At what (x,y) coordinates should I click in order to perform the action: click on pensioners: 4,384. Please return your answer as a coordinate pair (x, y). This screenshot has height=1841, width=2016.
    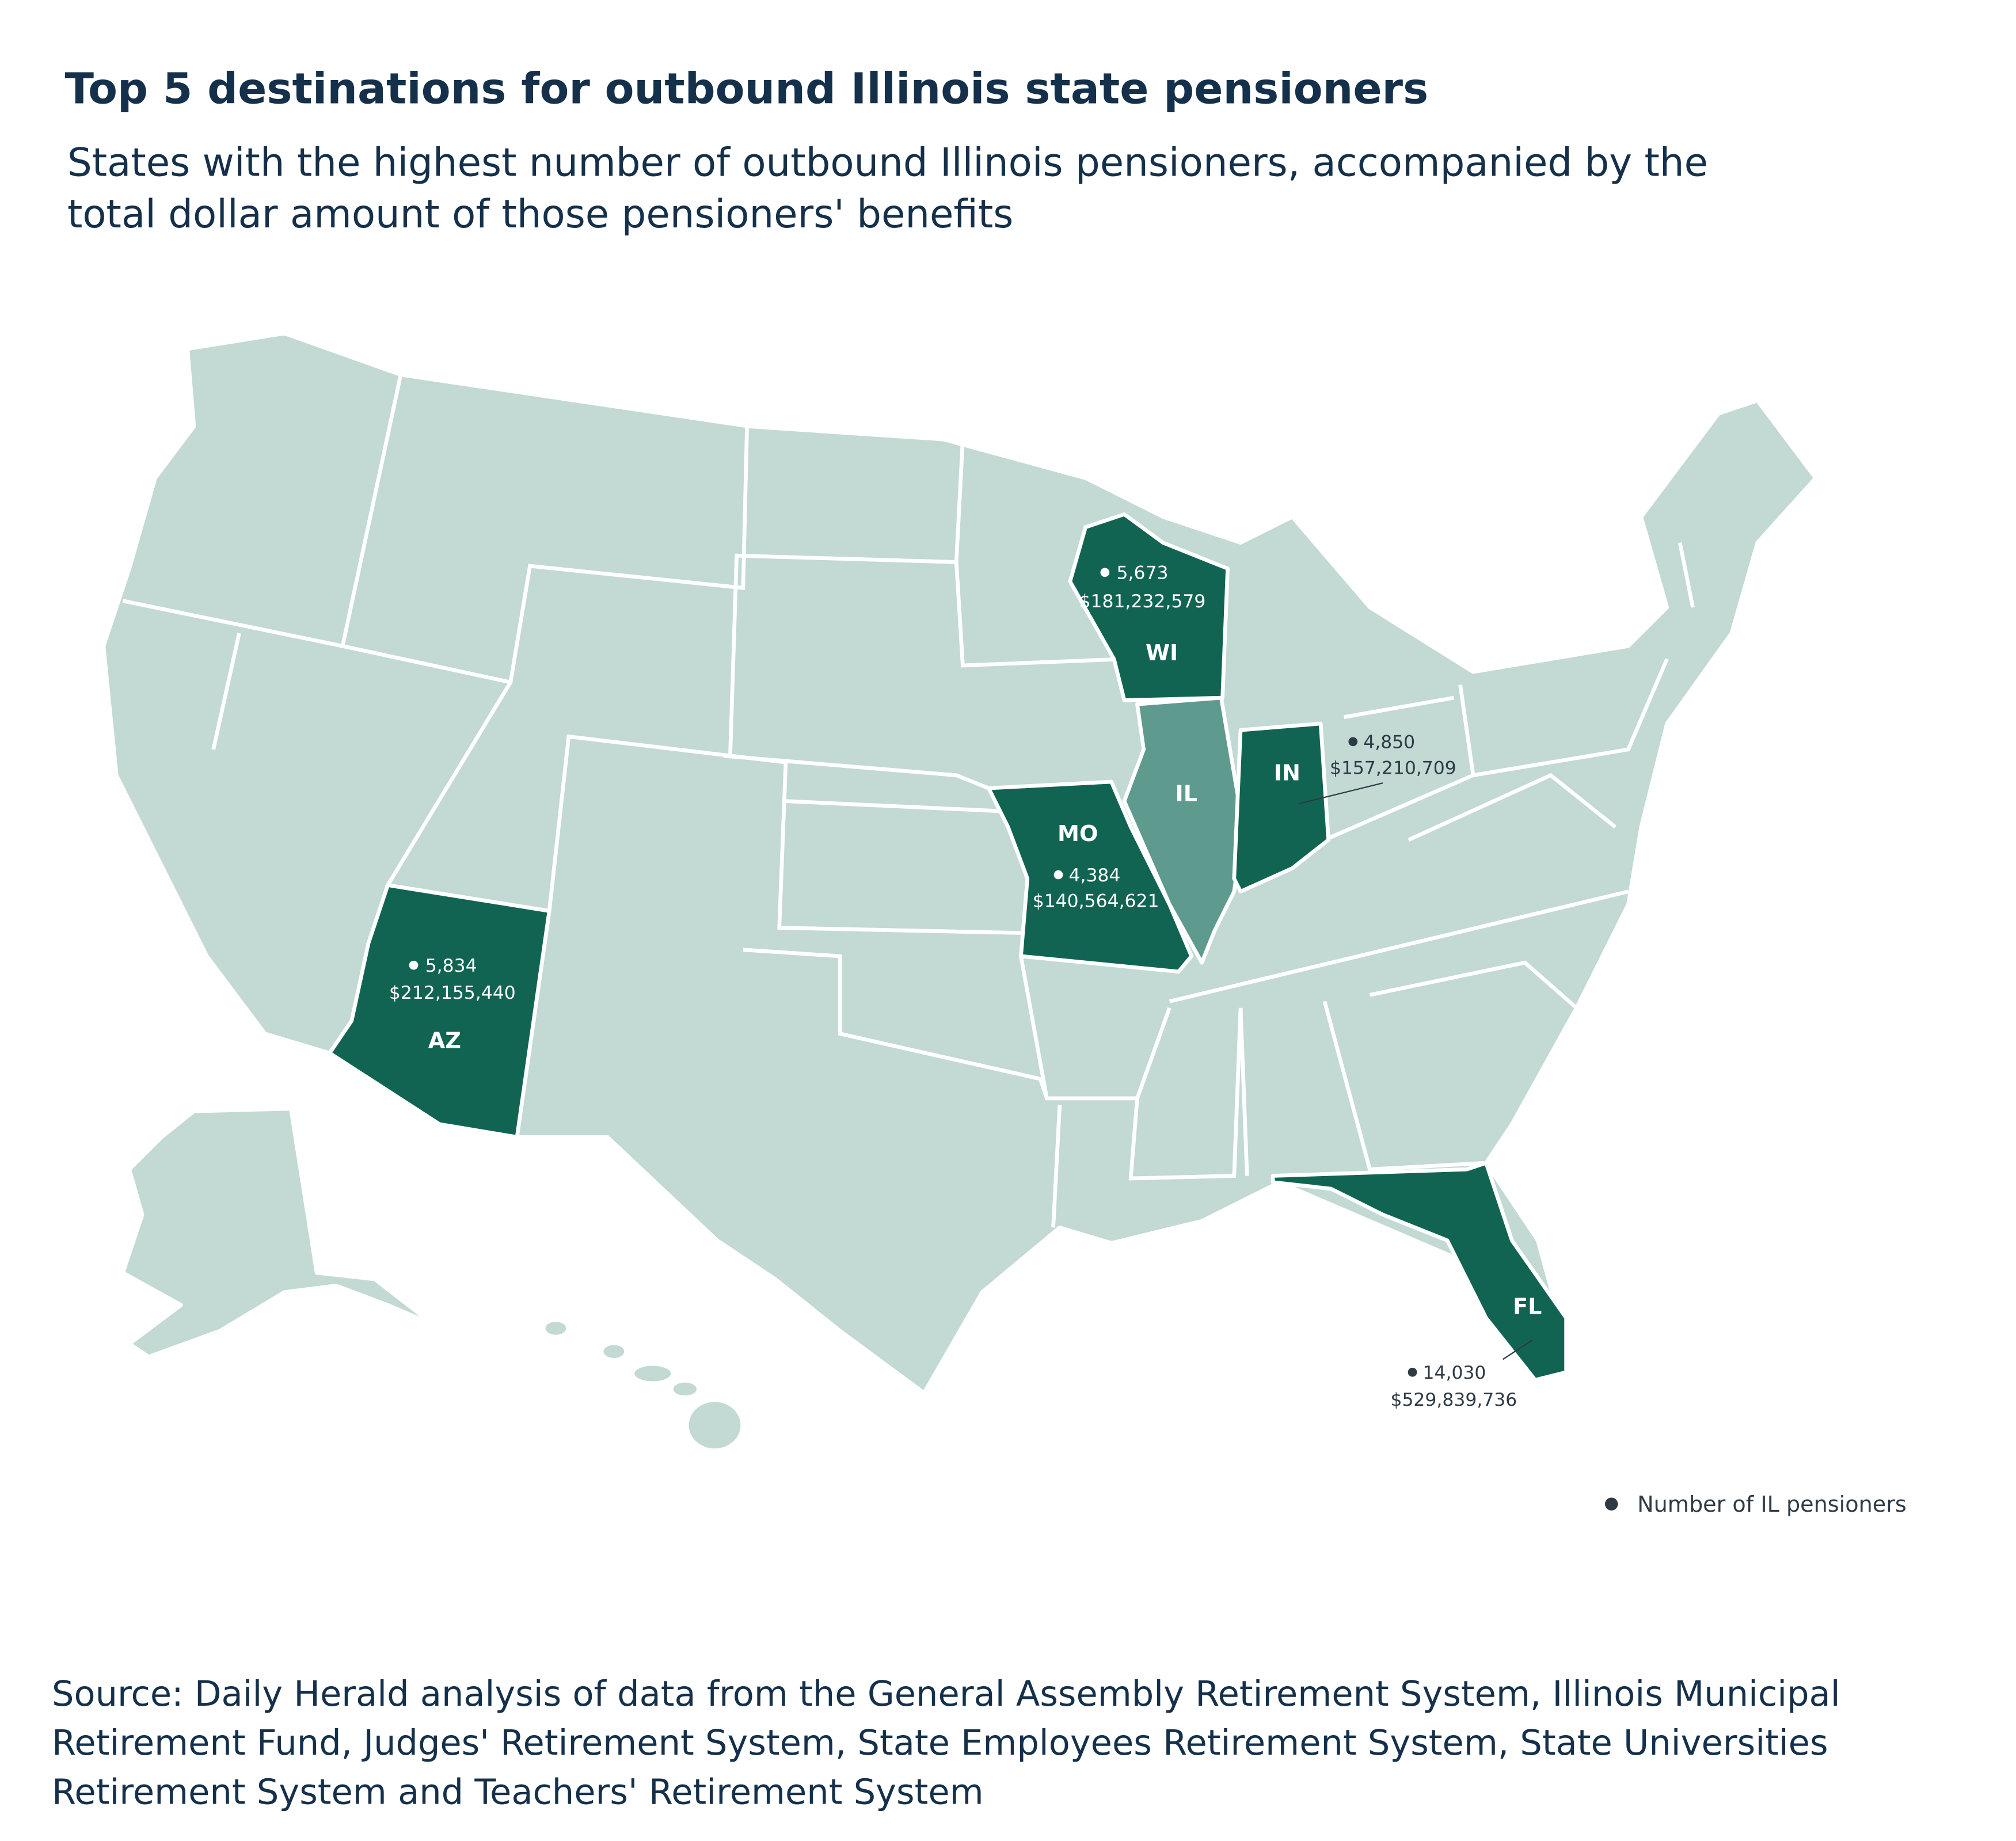
    Looking at the image, I should click on (1094, 875).